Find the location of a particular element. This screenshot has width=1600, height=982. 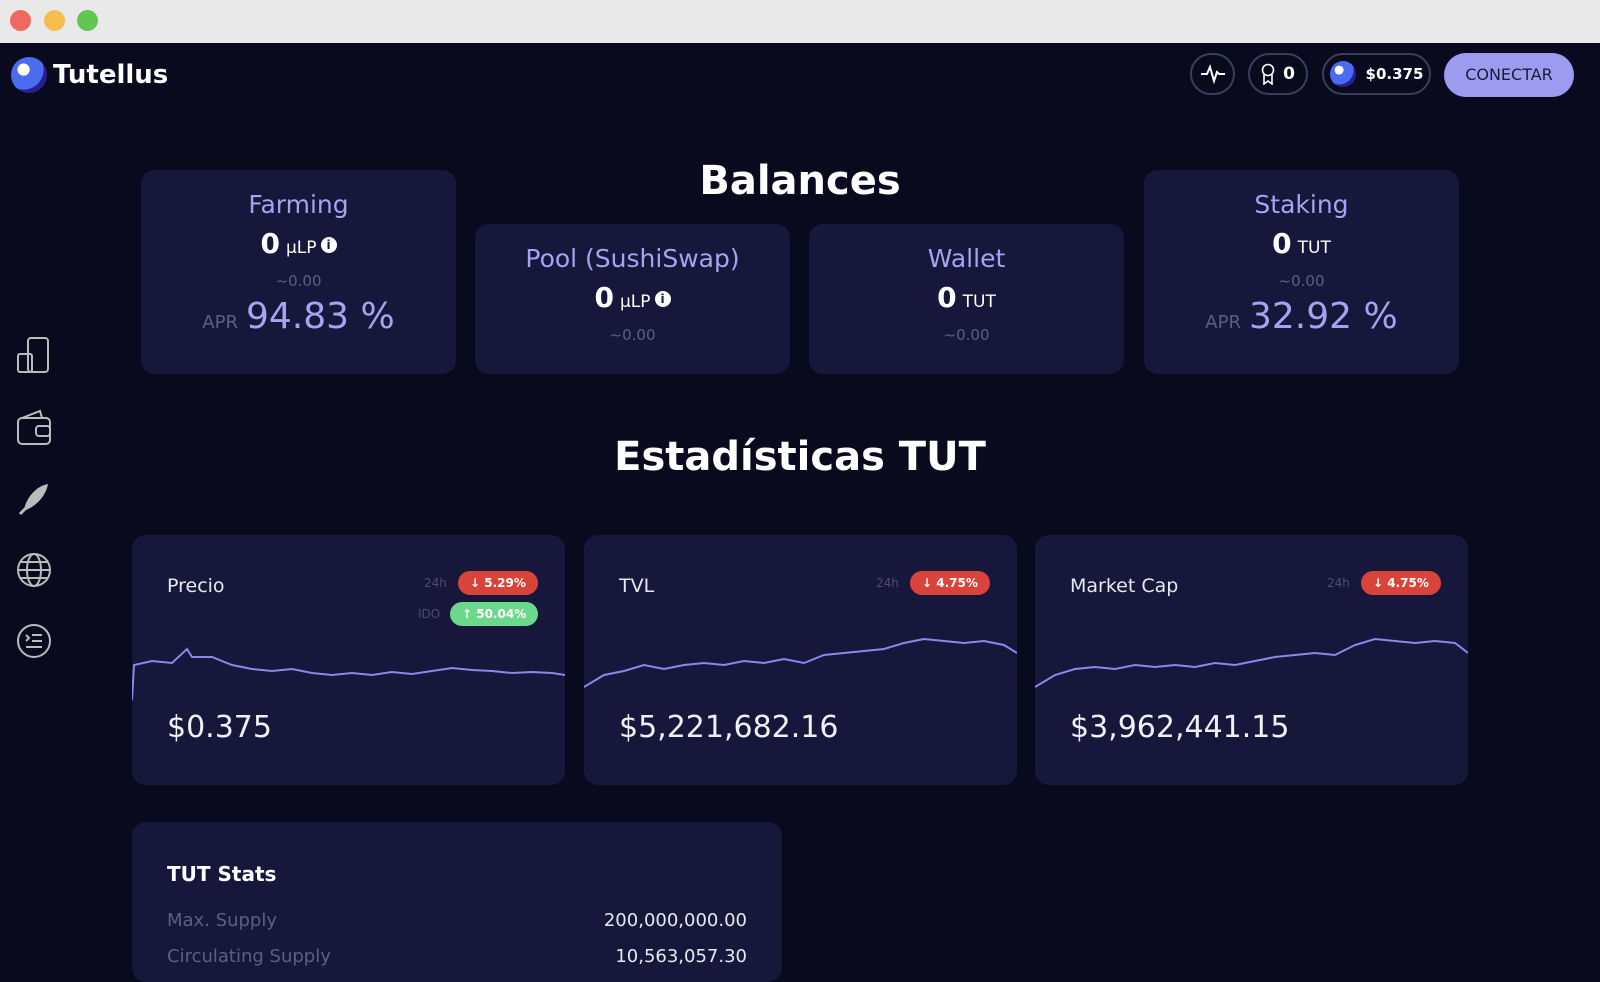

card-value: $3,962,441.15 is located at coordinates (1180, 727).